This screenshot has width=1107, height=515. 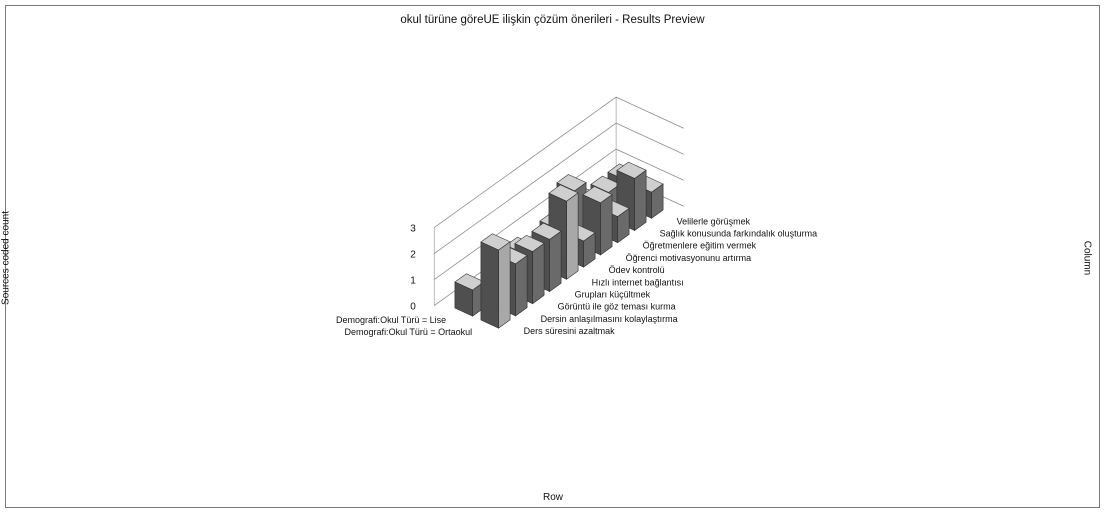 What do you see at coordinates (391, 320) in the screenshot?
I see `row-label: Demografi:Okul Türü = Lise` at bounding box center [391, 320].